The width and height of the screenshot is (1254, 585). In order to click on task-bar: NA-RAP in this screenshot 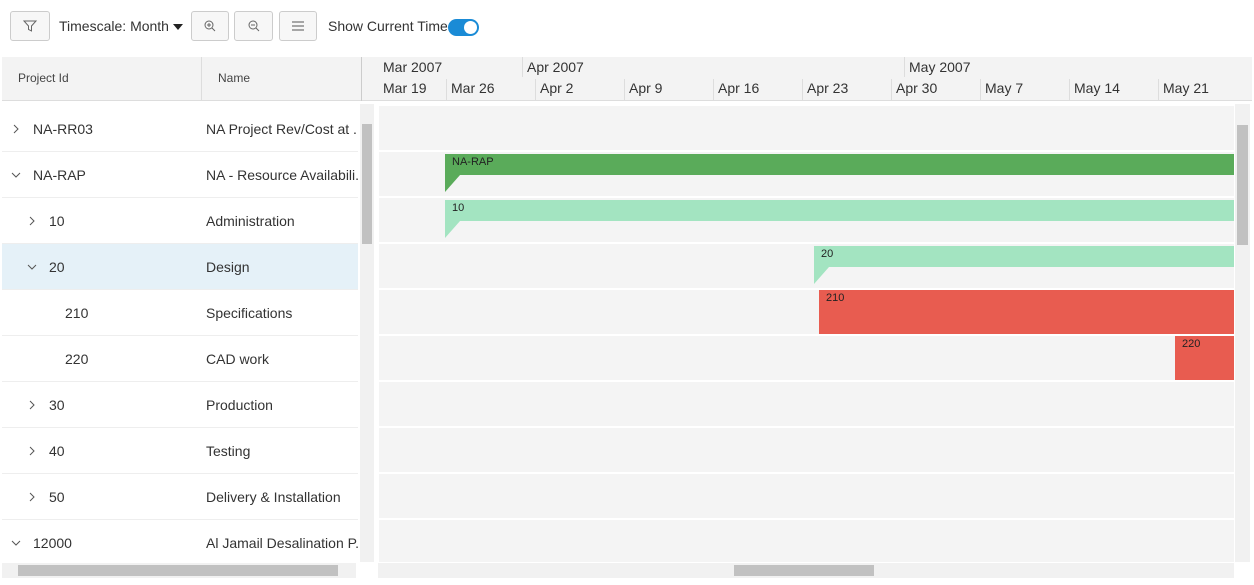, I will do `click(839, 164)`.